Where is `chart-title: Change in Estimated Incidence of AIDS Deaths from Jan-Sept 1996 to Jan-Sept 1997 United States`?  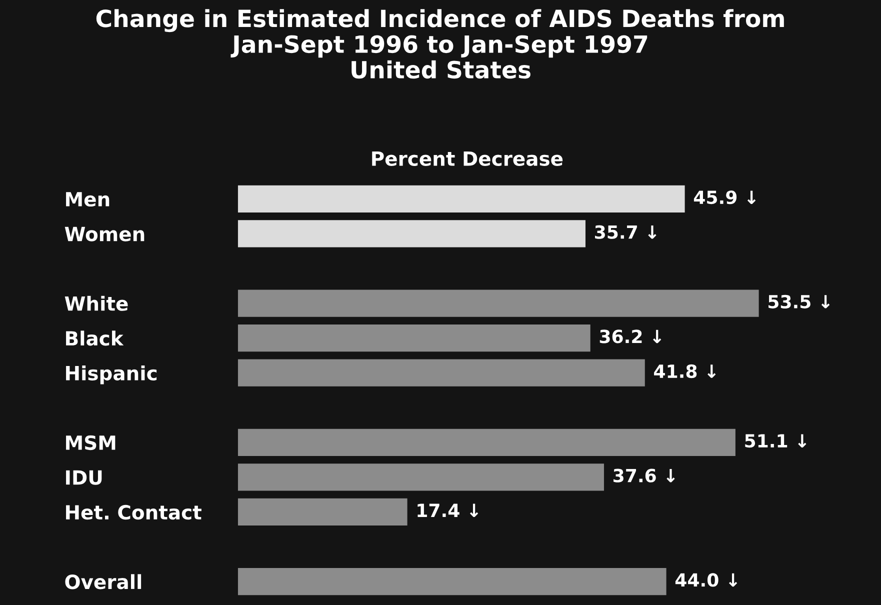
chart-title: Change in Estimated Incidence of AIDS Deaths from Jan-Sept 1996 to Jan-Sept 1997 United States is located at coordinates (440, 44).